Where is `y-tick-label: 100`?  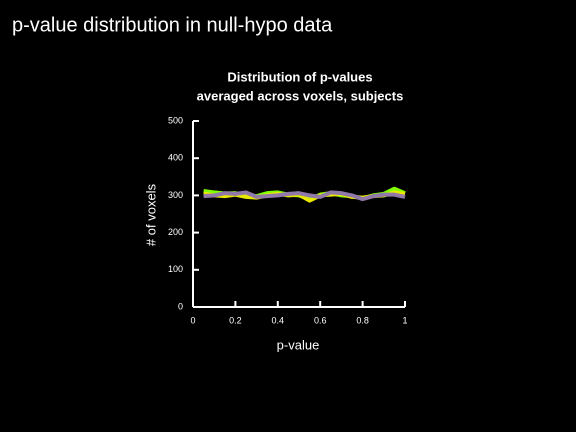 y-tick-label: 100 is located at coordinates (175, 269).